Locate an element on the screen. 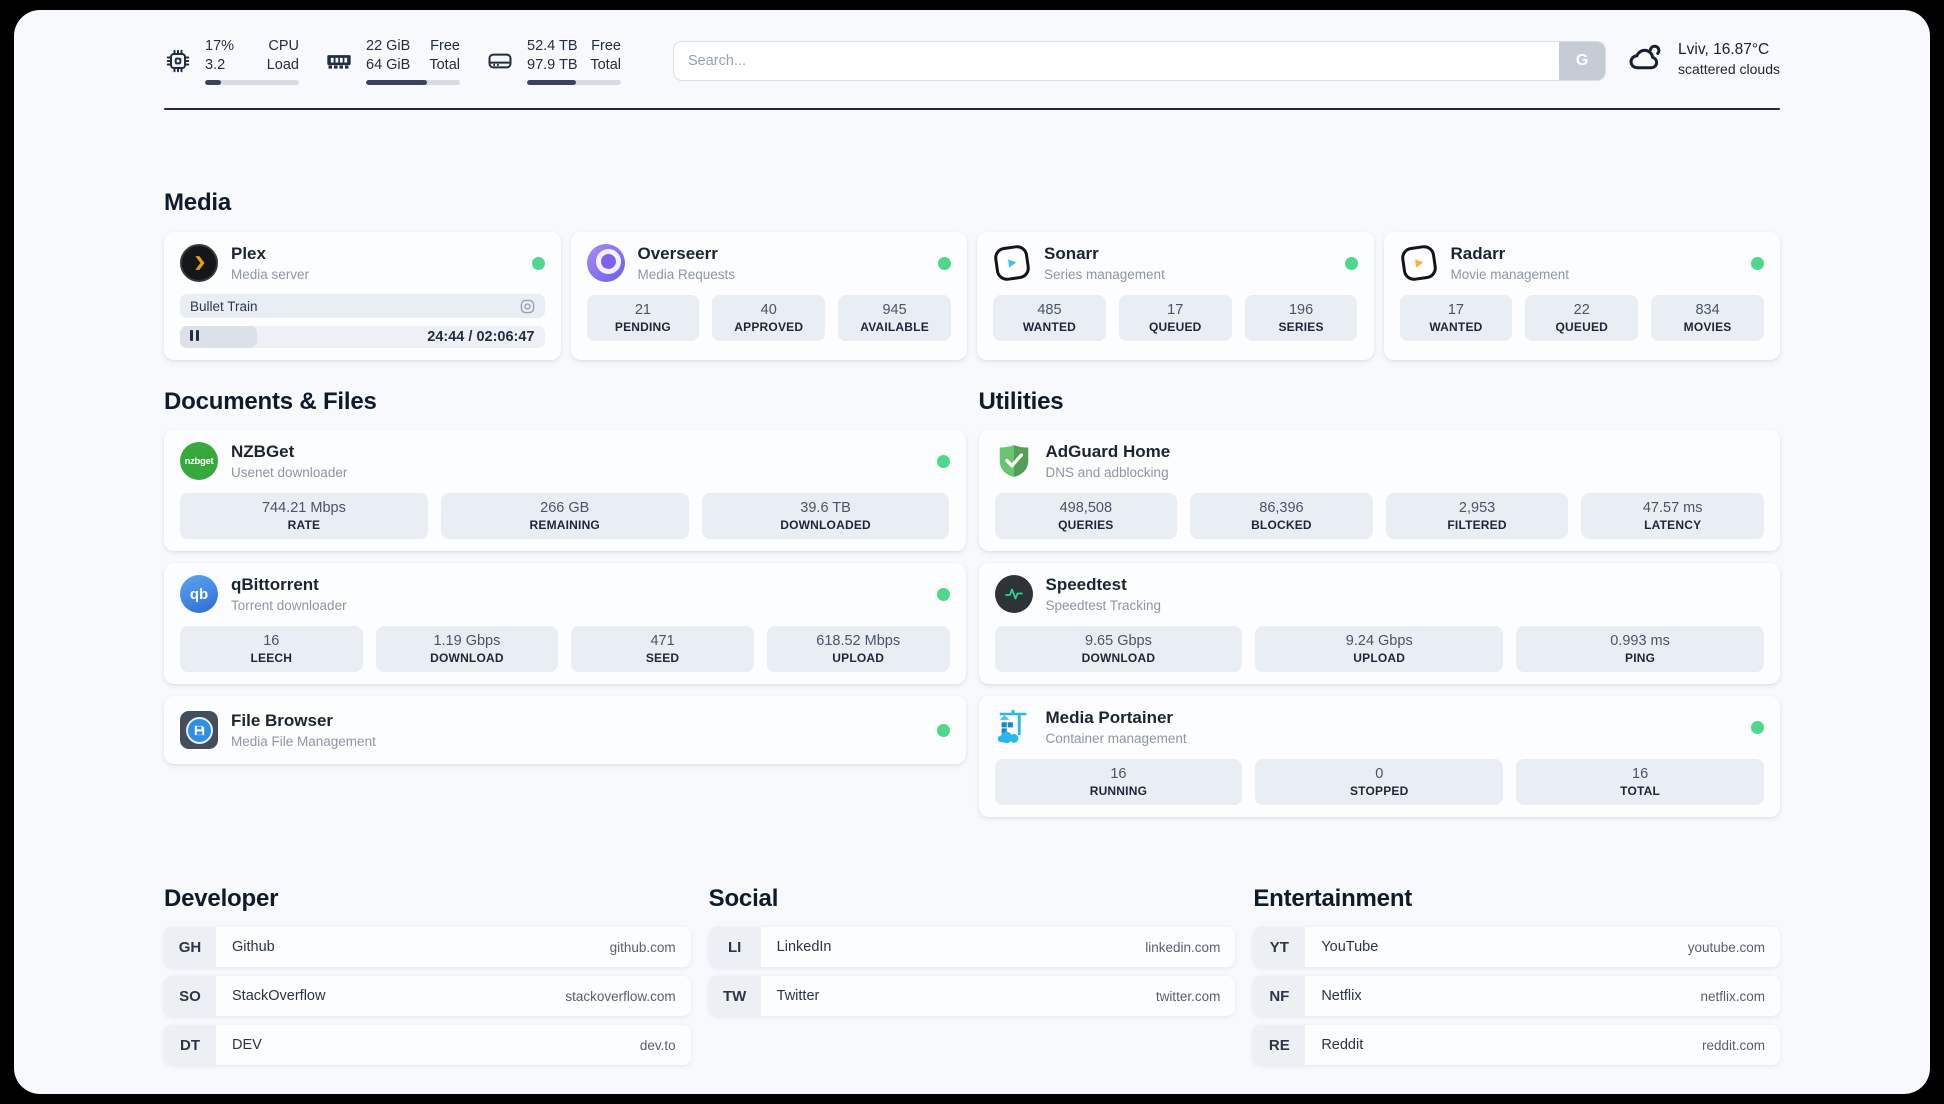  bookmark-youtube: YT YouTube youtube.com is located at coordinates (1516, 947).